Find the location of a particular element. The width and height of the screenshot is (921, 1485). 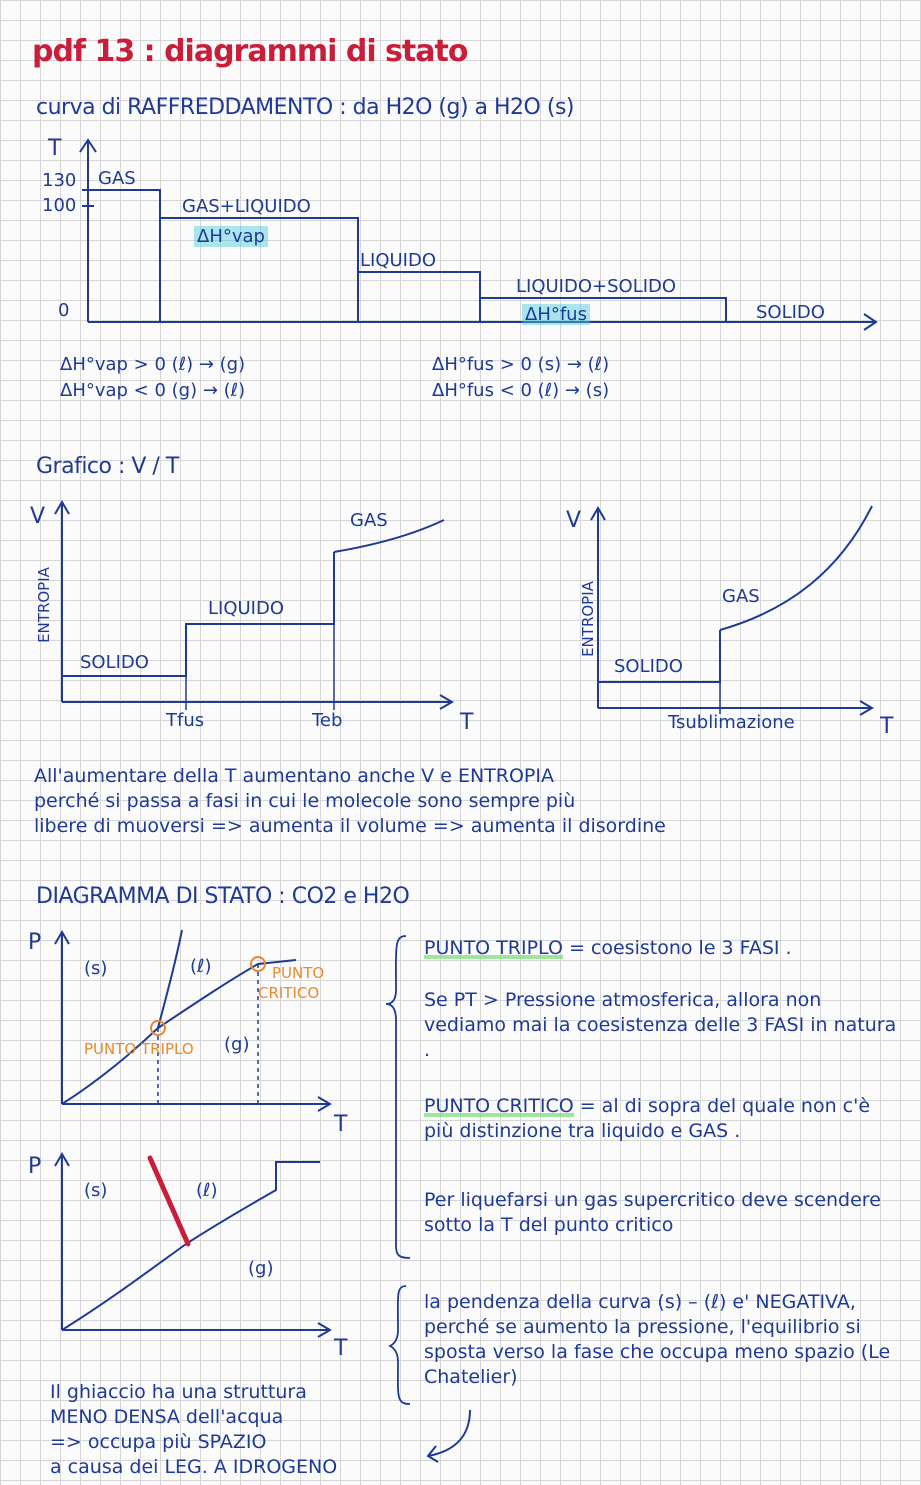

tfus-label: Tfus is located at coordinates (185, 720).